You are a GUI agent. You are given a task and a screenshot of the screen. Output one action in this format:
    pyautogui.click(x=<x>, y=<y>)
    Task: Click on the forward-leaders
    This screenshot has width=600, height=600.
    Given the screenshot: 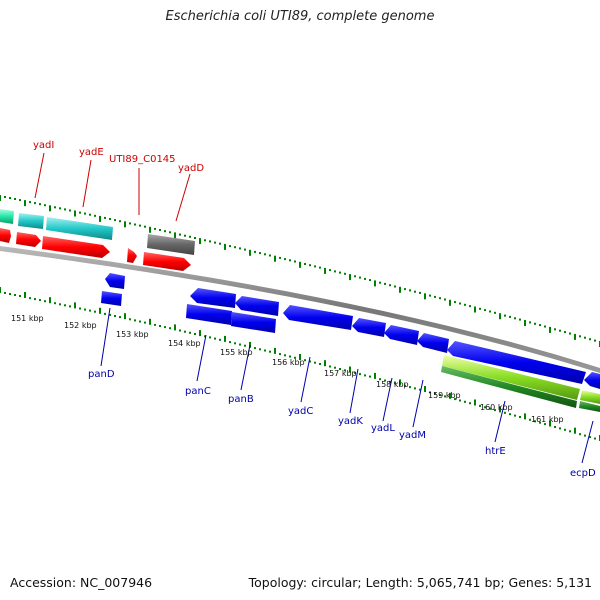 What is the action you would take?
    pyautogui.click(x=112, y=187)
    